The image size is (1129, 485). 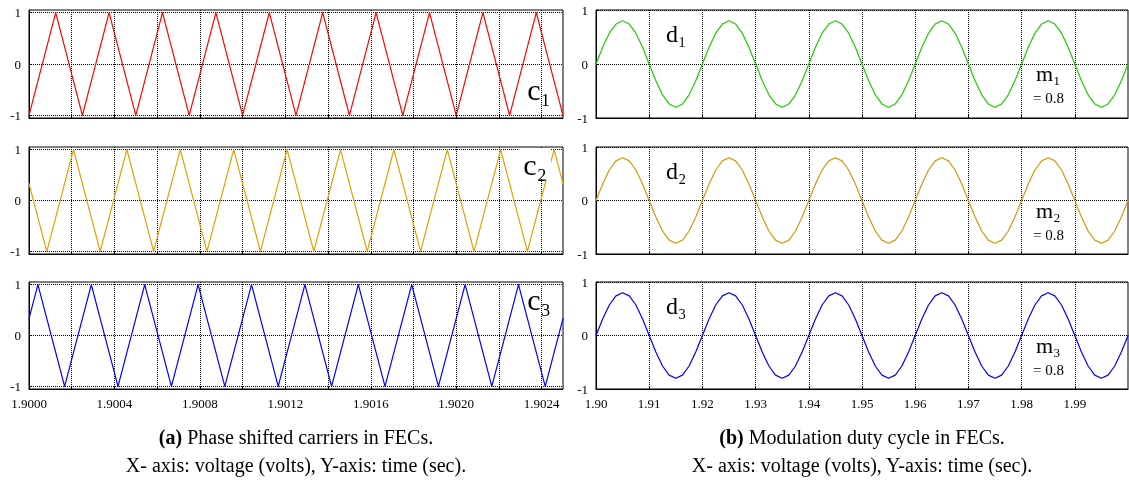 I want to click on annotation: d₂, so click(x=676, y=171).